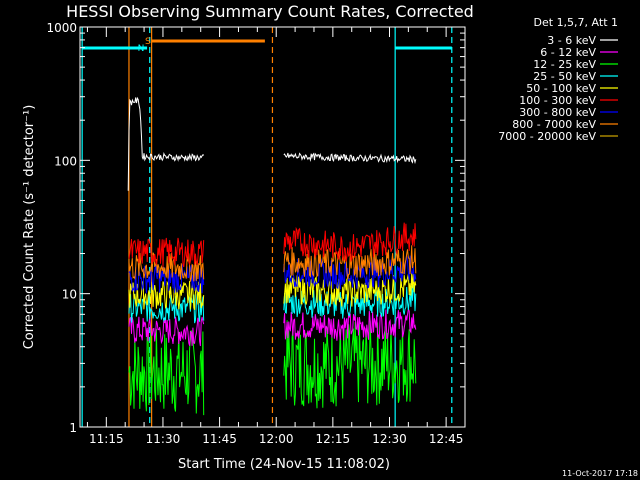 The width and height of the screenshot is (640, 480). I want to click on y-tick-label: 100, so click(65, 161).